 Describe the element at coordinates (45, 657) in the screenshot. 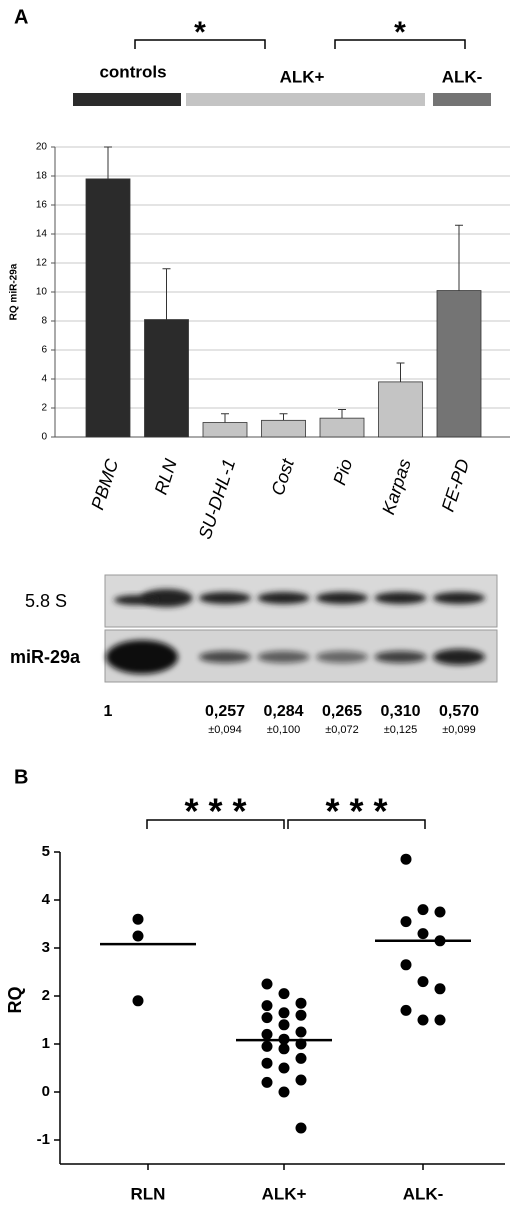

I see `blot-row-label: miR-29a` at that location.